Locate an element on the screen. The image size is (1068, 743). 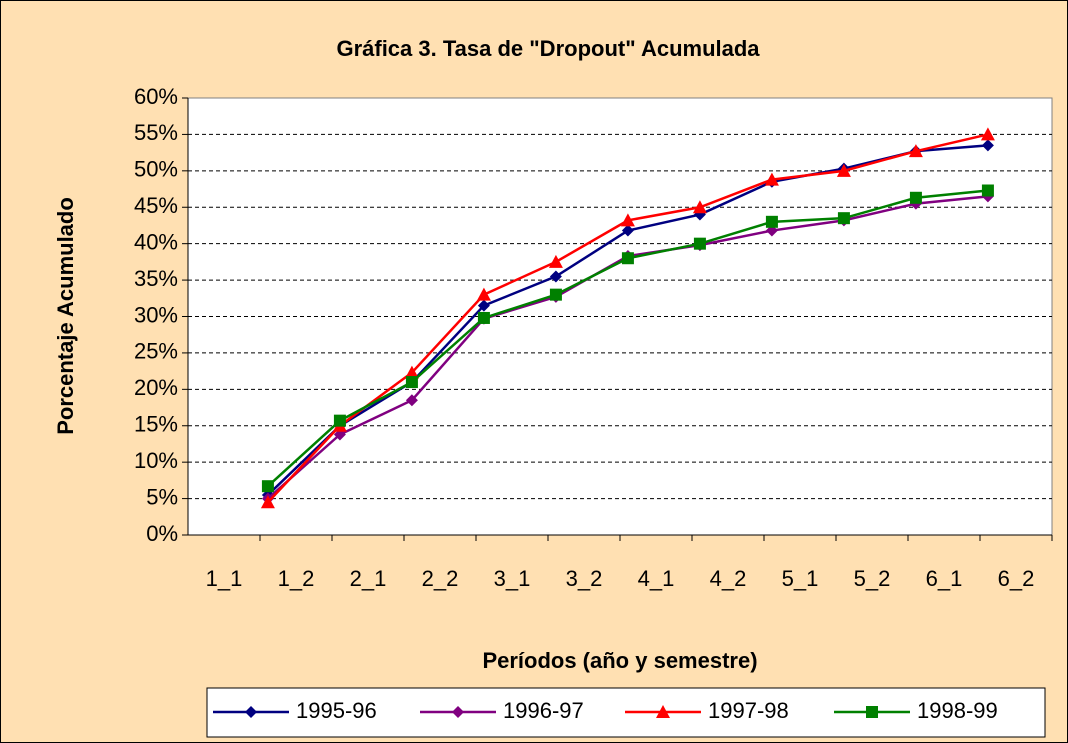
chart-title: Gráfica 3. Tasa de "Dropout" Acumulada is located at coordinates (548, 48).